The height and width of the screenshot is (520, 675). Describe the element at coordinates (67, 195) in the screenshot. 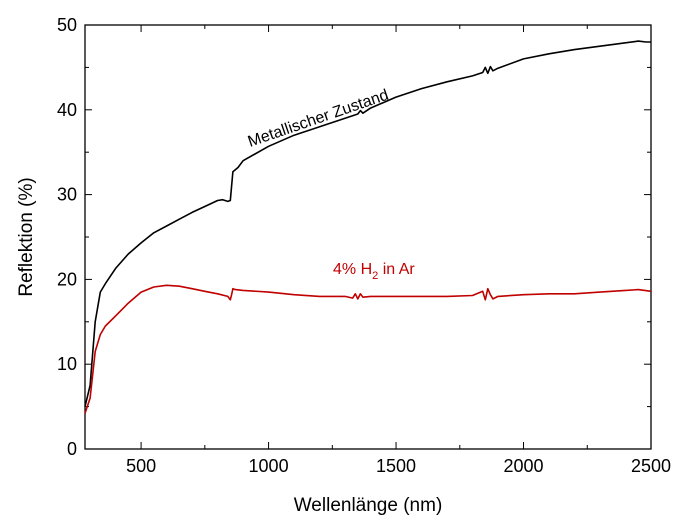

I see `y-tick-label: 30` at that location.